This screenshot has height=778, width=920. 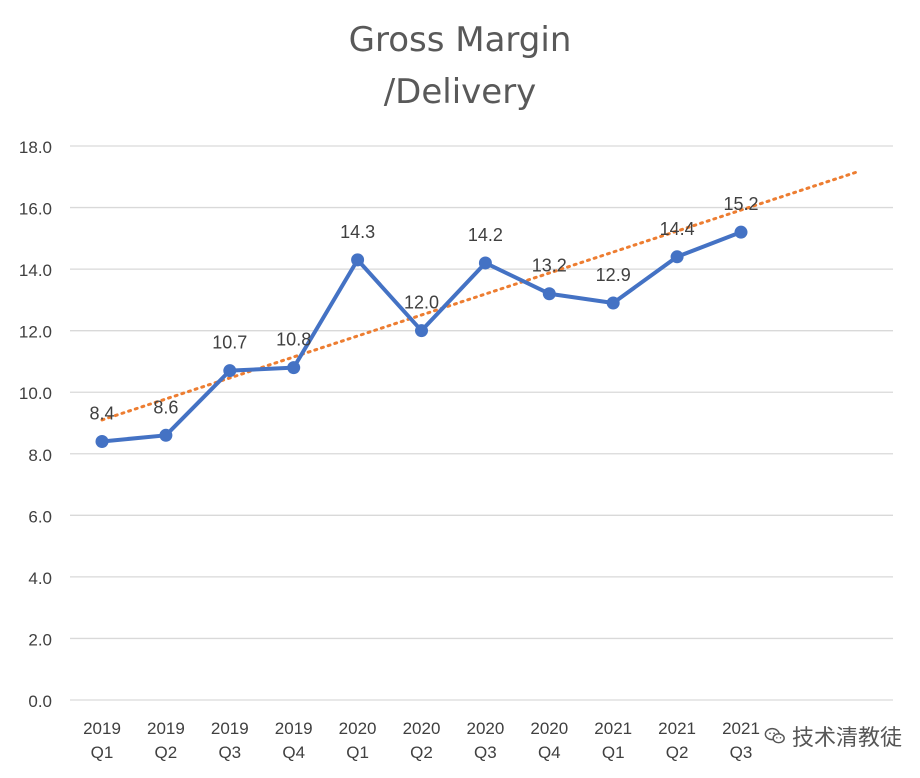 I want to click on watermark: 技术清教徒, so click(x=833, y=736).